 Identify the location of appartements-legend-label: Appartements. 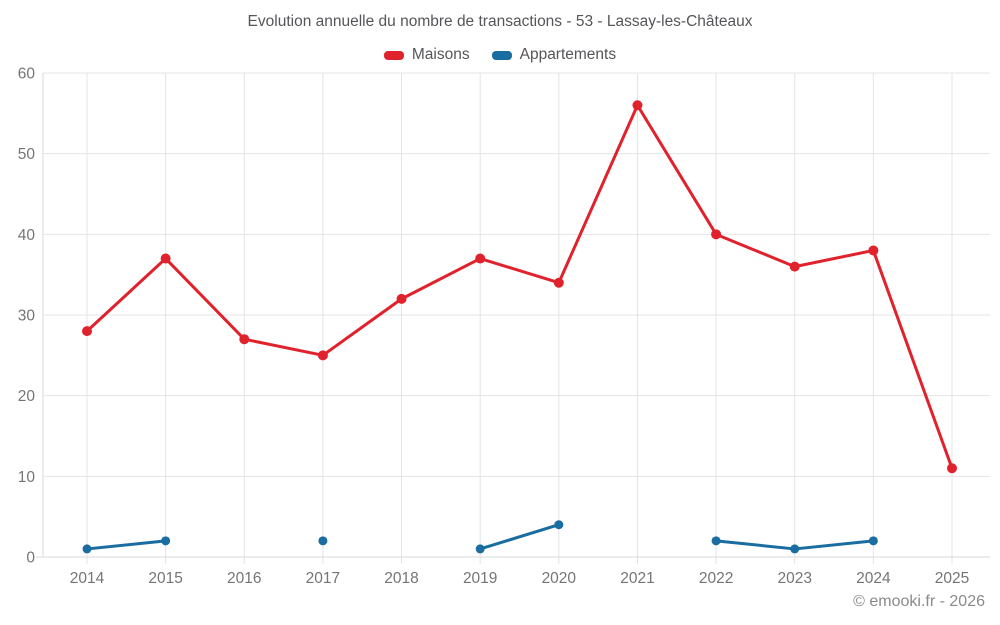
(568, 54).